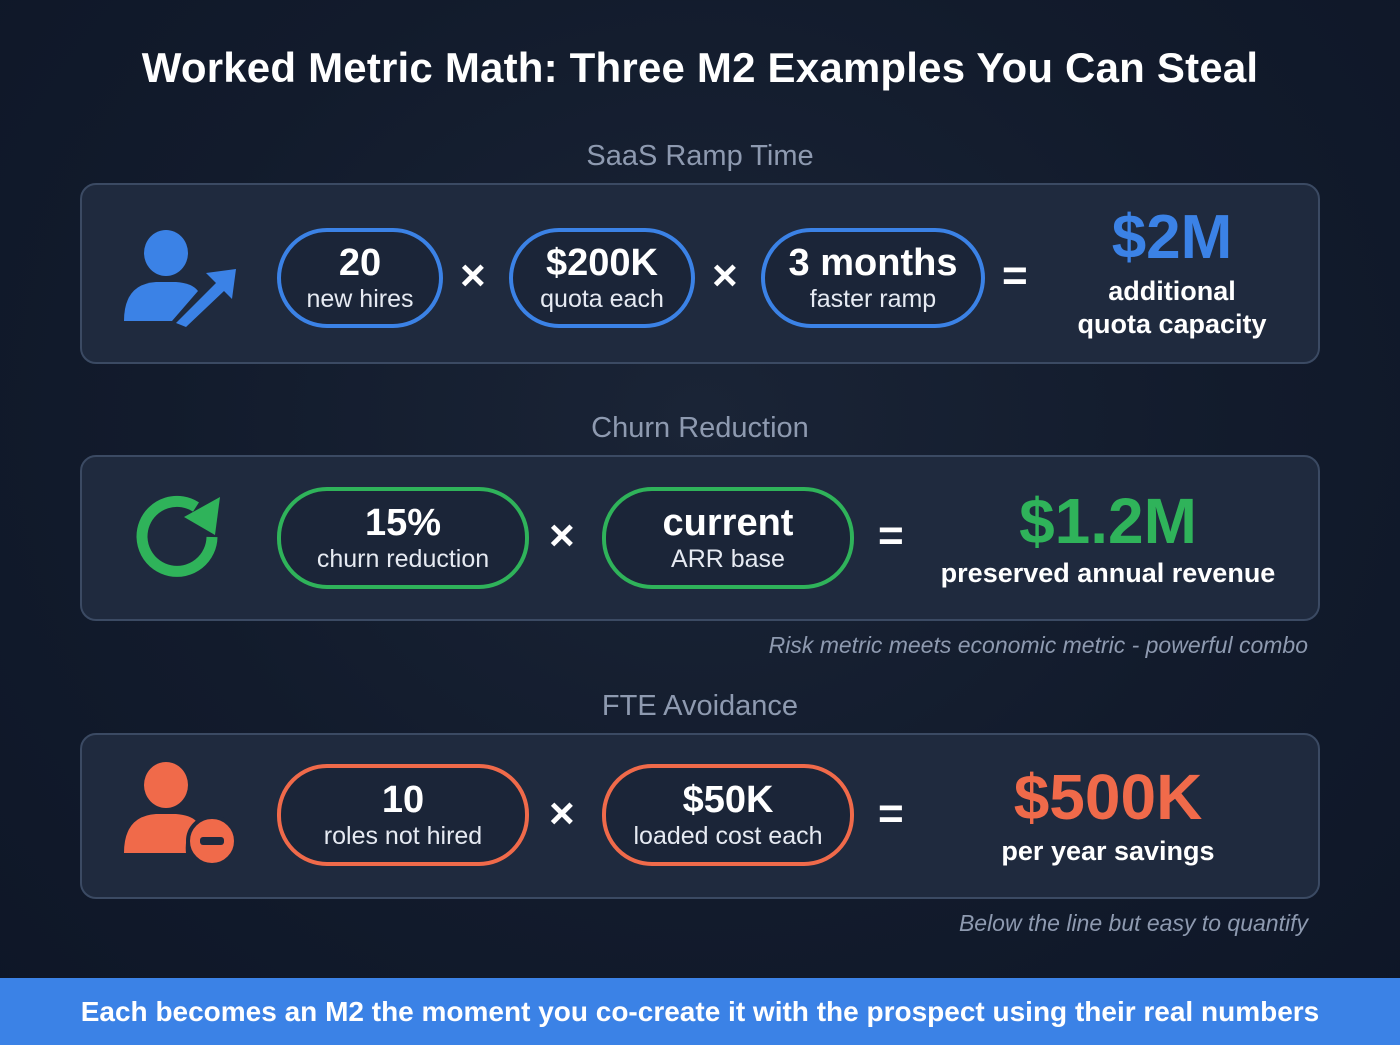 The image size is (1400, 1045). I want to click on result-caption: preserved annual revenue, so click(1108, 573).